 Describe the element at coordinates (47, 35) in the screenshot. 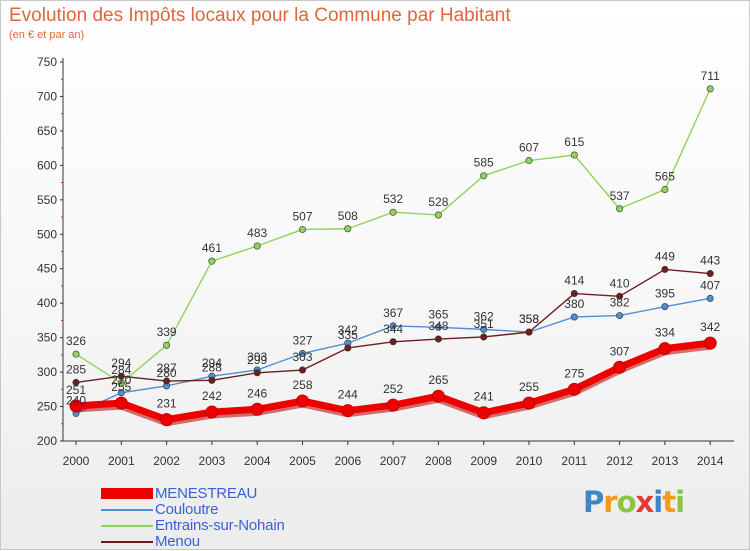

I see `chart-subtitle: (en € et par an)` at that location.